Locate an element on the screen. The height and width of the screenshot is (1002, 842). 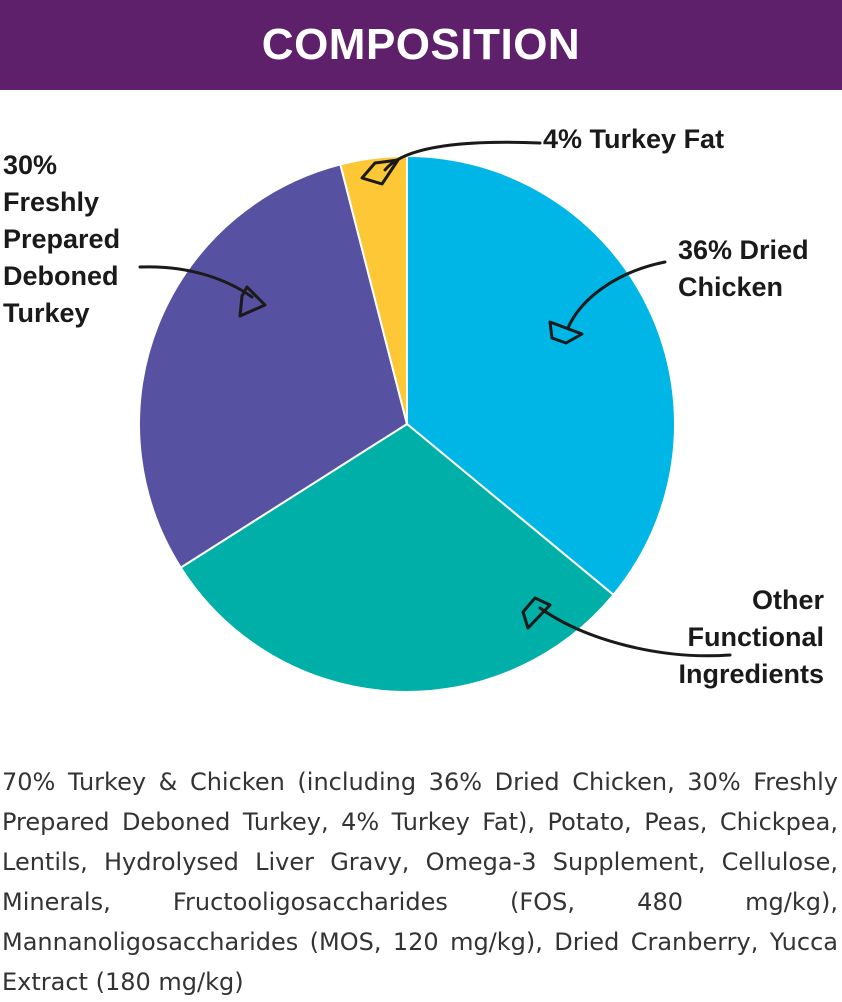
deboned-turkey-arrowhead is located at coordinates (252, 301).